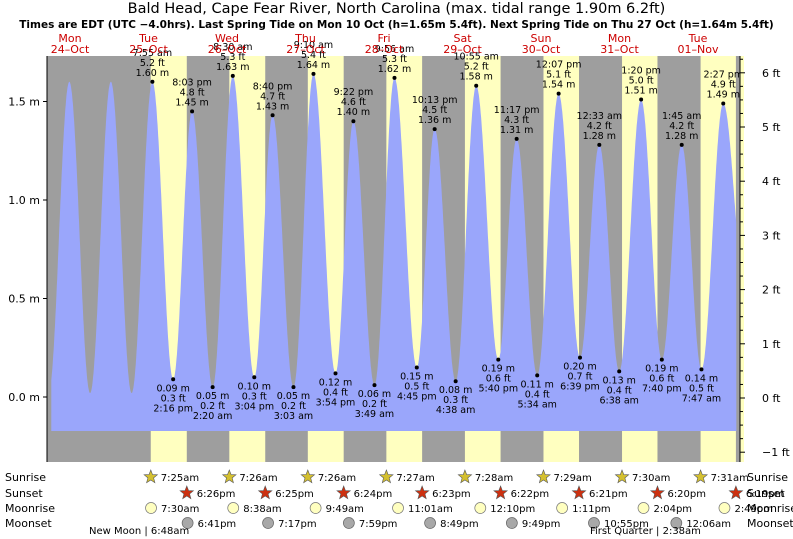  I want to click on sunrise-time: 7:31am, so click(730, 478).